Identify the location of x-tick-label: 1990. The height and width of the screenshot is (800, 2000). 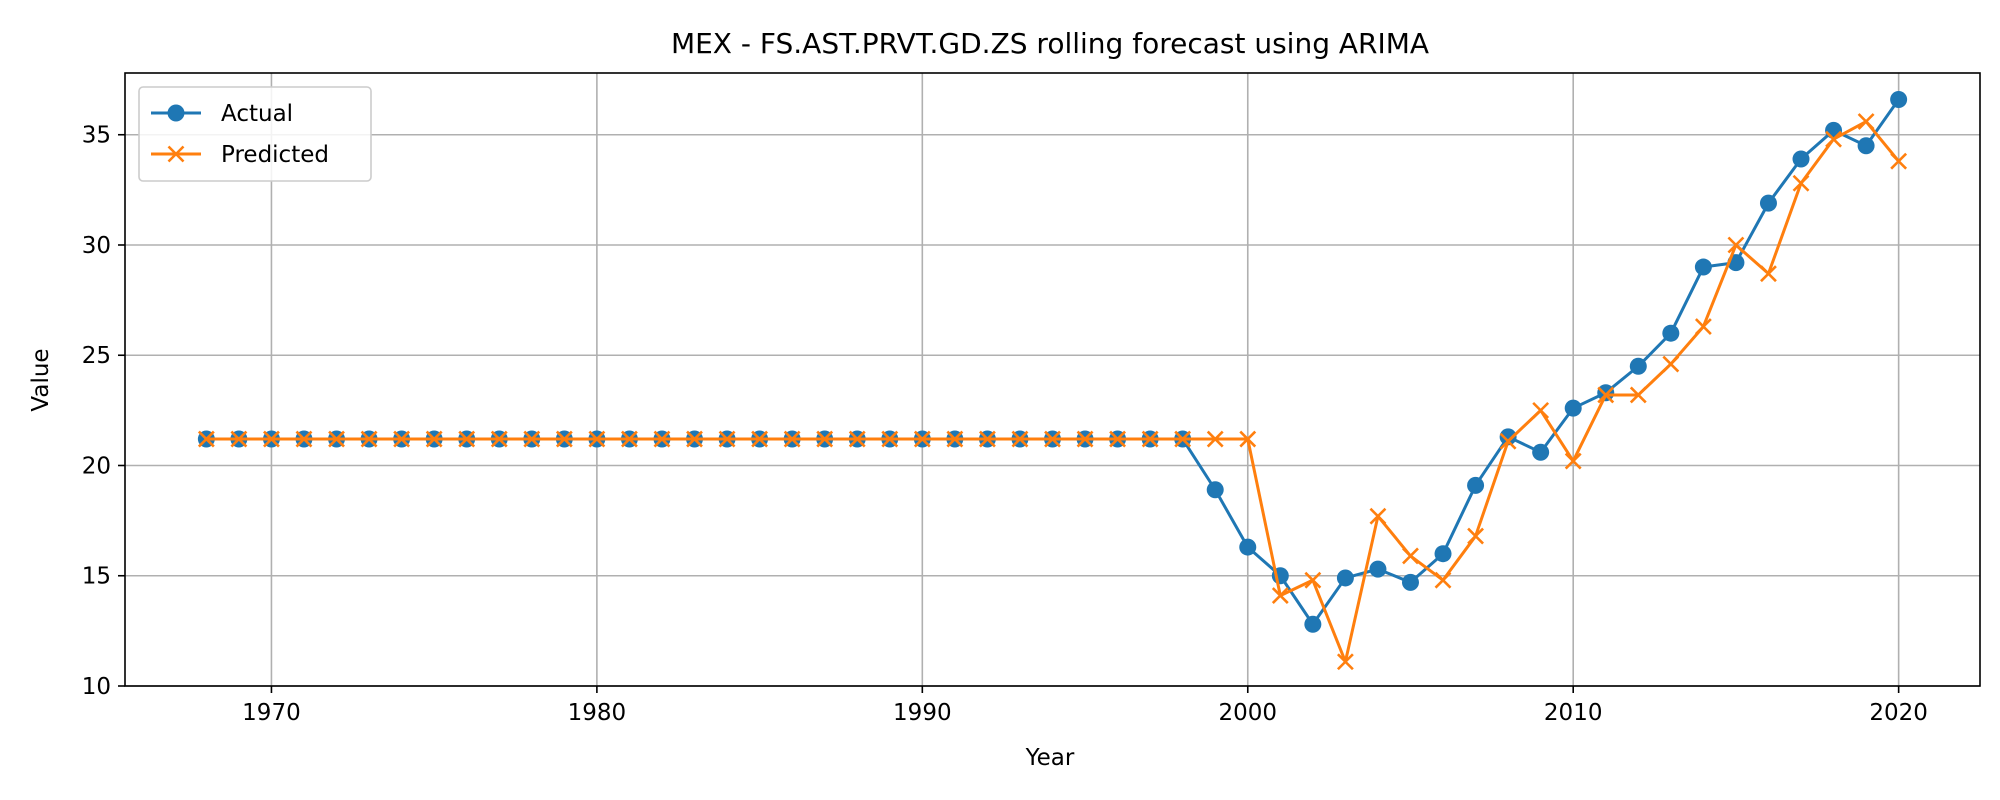
(922, 713).